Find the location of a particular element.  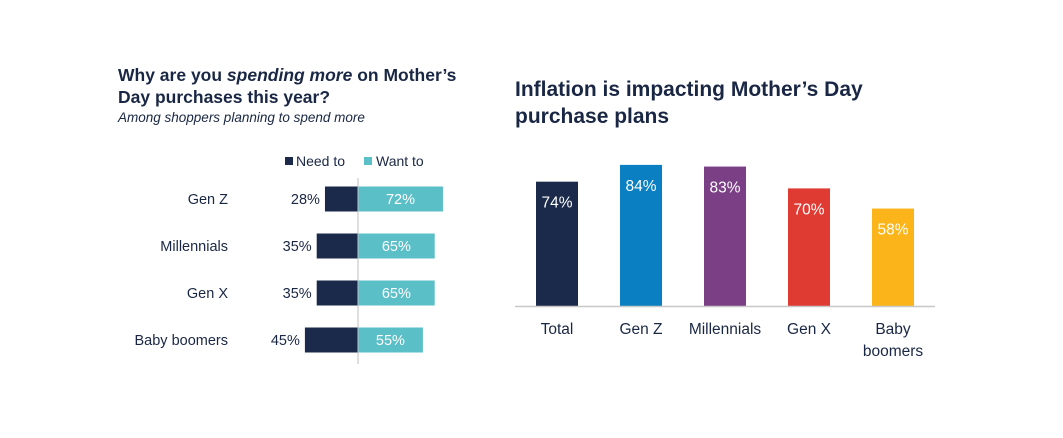

data-label-want-gen-x: 65% is located at coordinates (396, 294).